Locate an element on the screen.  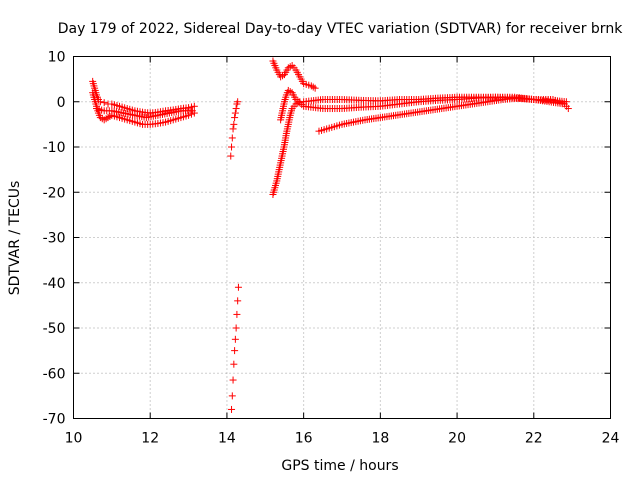
series-track-h-afternoon-middle is located at coordinates (423, 105).